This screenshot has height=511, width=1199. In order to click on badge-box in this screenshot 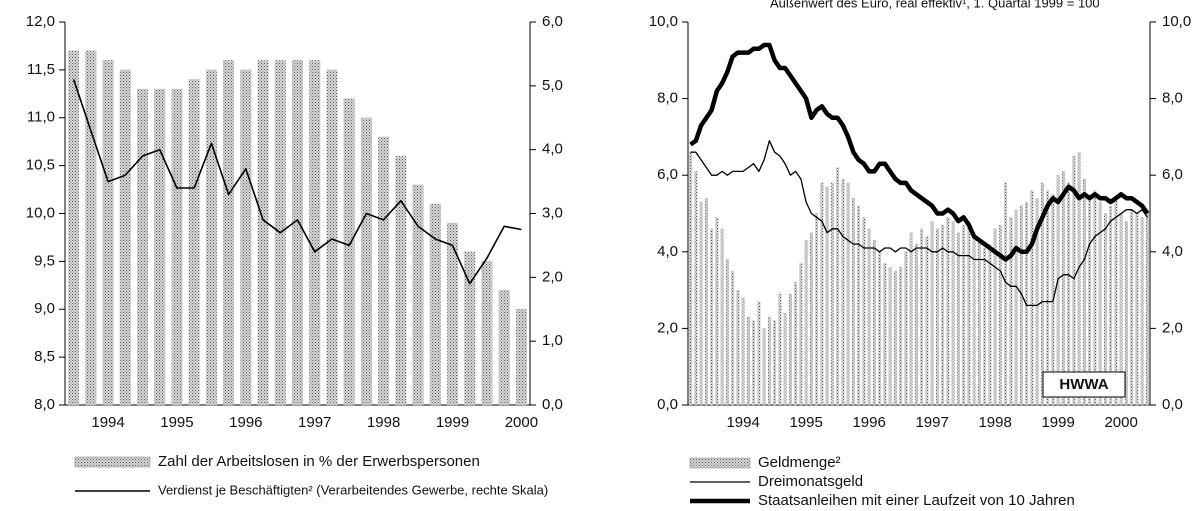, I will do `click(1084, 384)`.